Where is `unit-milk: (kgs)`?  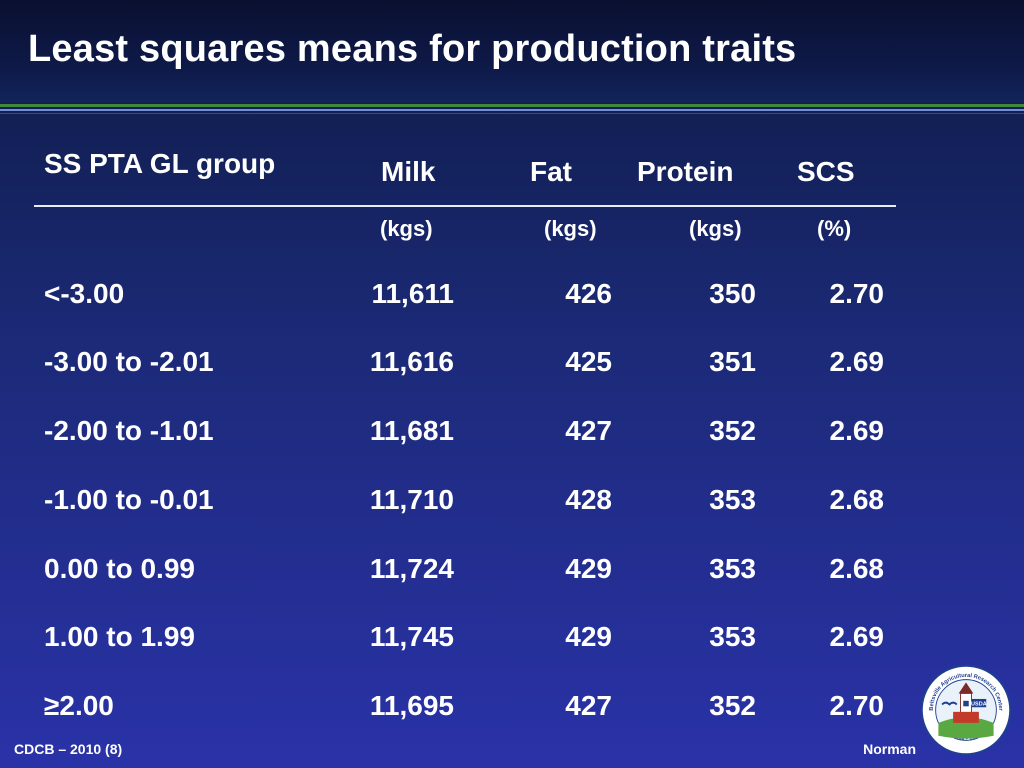
unit-milk: (kgs) is located at coordinates (406, 228).